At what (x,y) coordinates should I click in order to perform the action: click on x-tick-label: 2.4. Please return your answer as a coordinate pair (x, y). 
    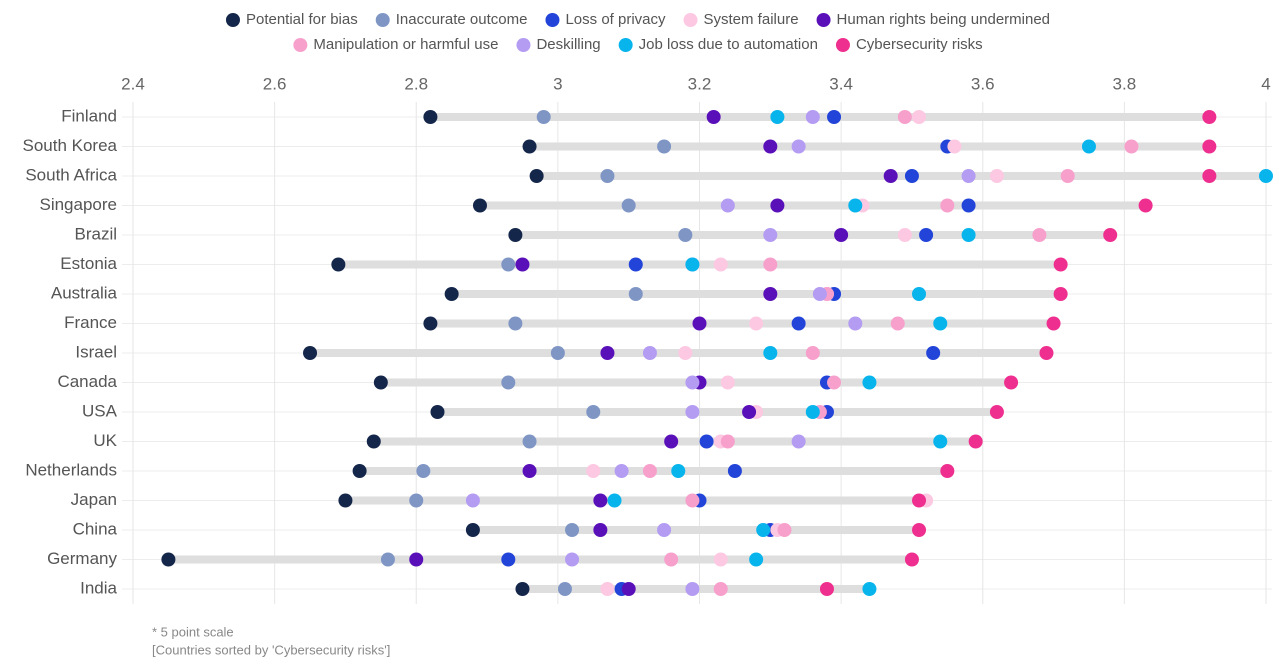
    Looking at the image, I should click on (133, 83).